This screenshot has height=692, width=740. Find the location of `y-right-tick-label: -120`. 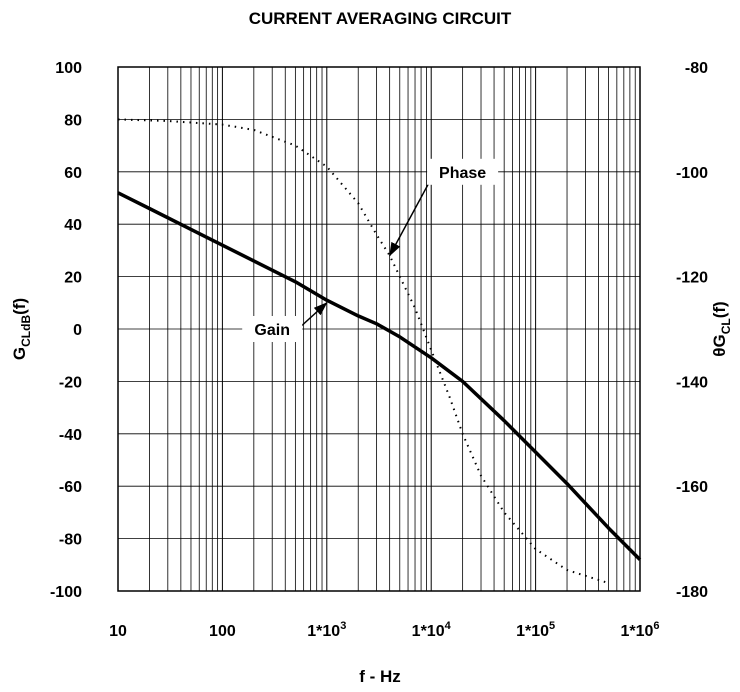

y-right-tick-label: -120 is located at coordinates (692, 278).